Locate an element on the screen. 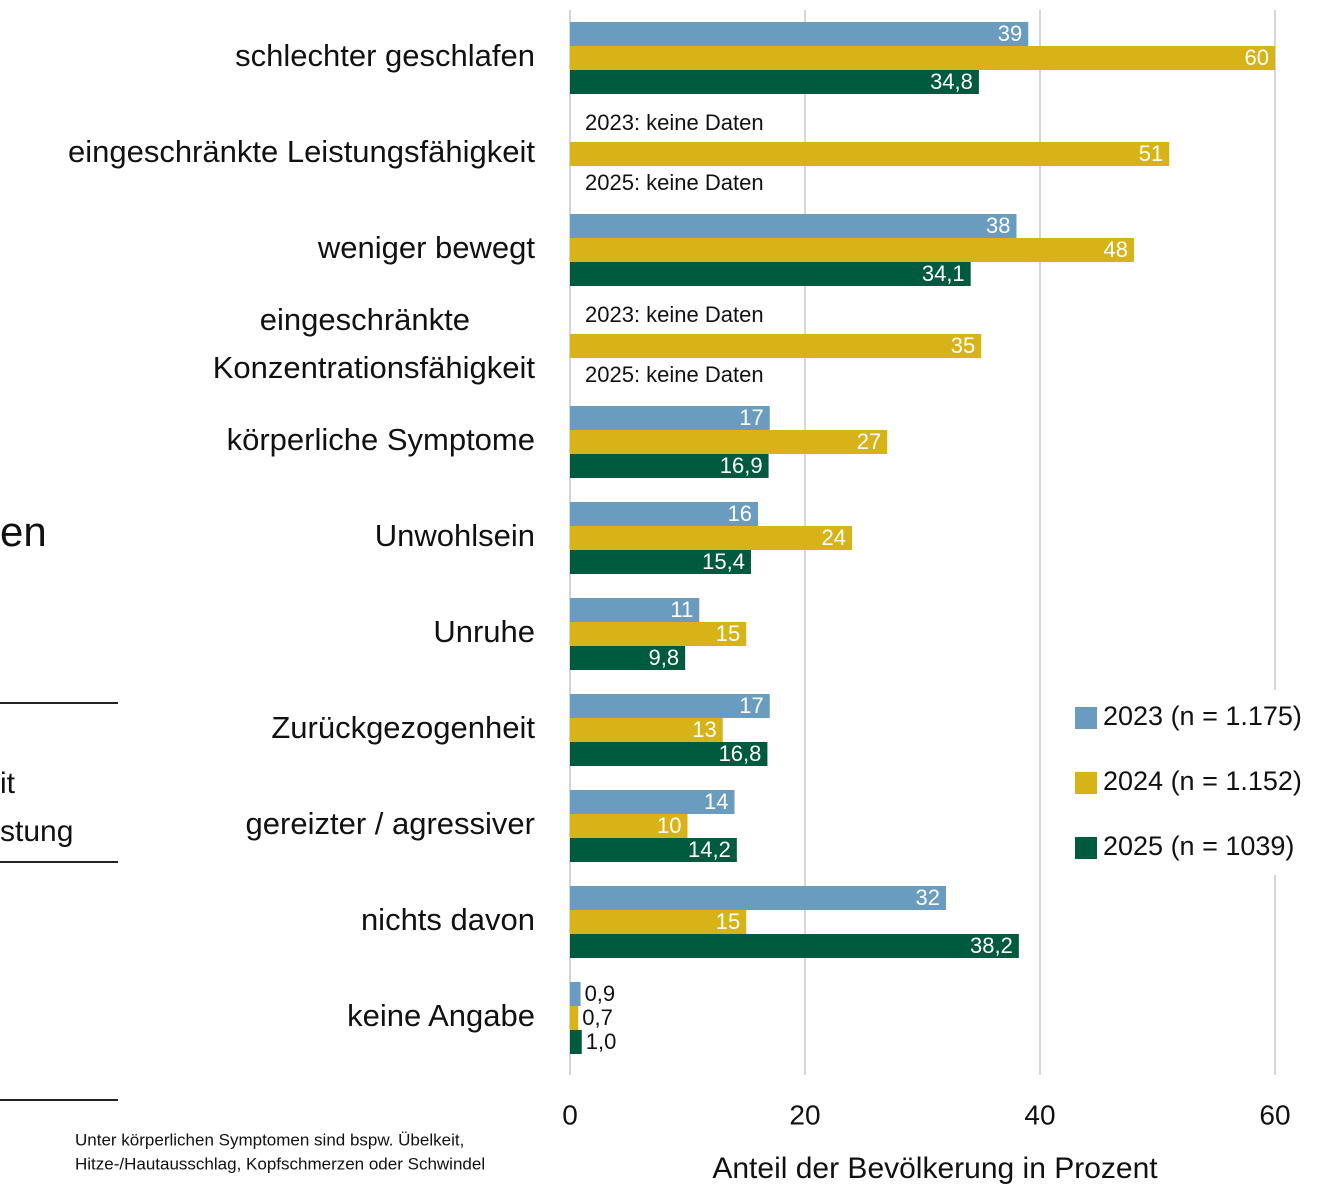 The image size is (1337, 1190). left-fragment: stung is located at coordinates (36, 831).